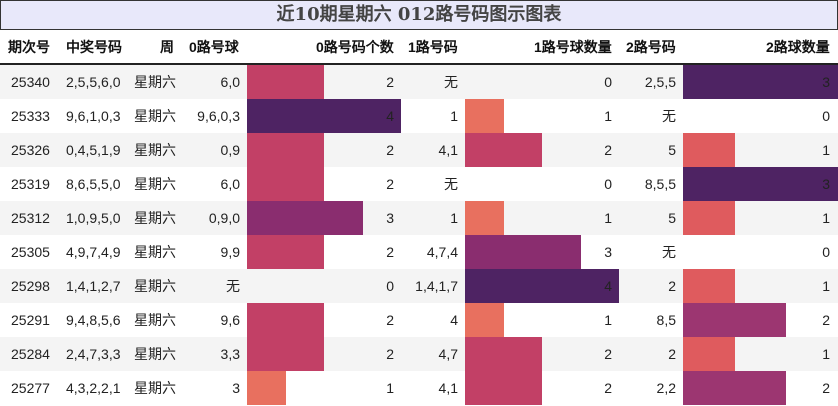 Image resolution: width=838 pixels, height=406 pixels. I want to click on header-road0-balls: 0路号球, so click(214, 47).